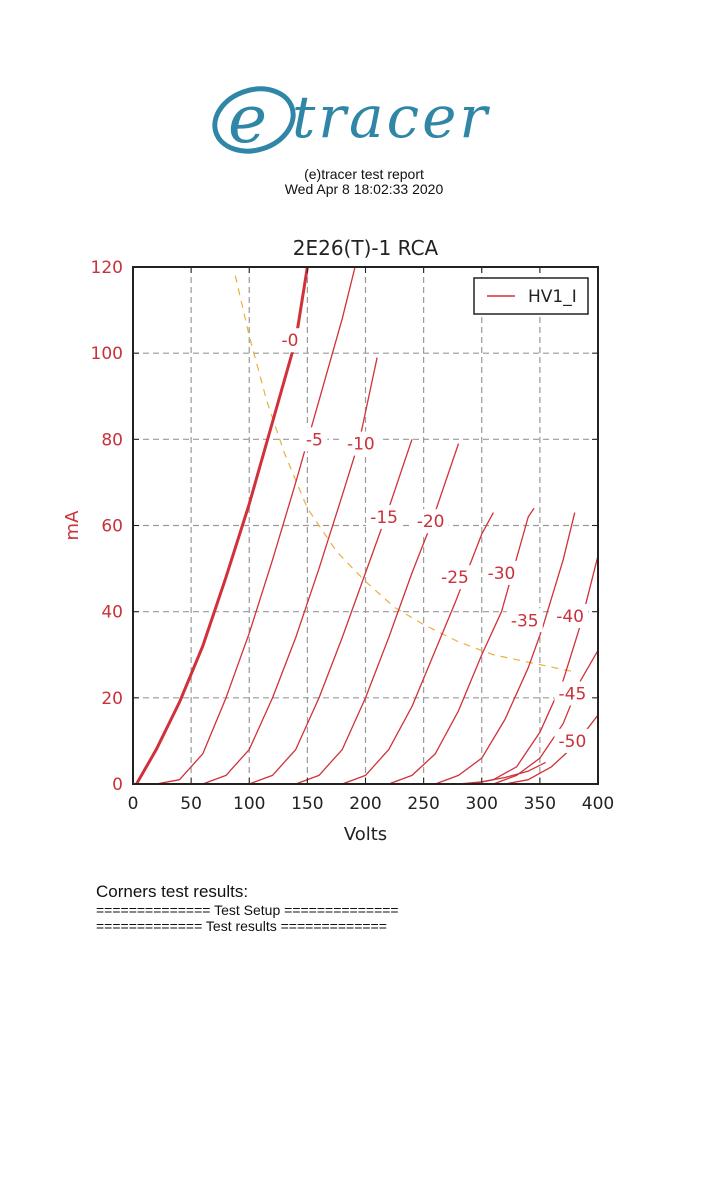 The image size is (728, 1200). I want to click on x-tick-label: 350, so click(540, 804).